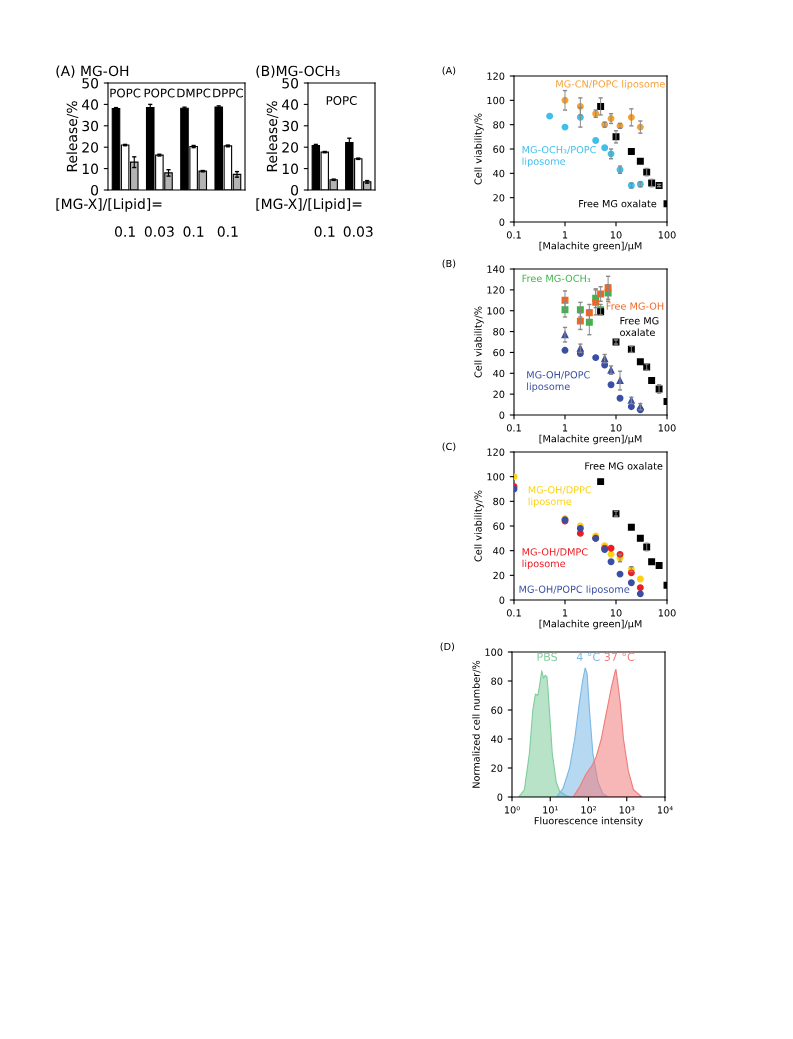 The height and width of the screenshot is (1039, 793). What do you see at coordinates (194, 93) in the screenshot?
I see `annotation: DMPC` at bounding box center [194, 93].